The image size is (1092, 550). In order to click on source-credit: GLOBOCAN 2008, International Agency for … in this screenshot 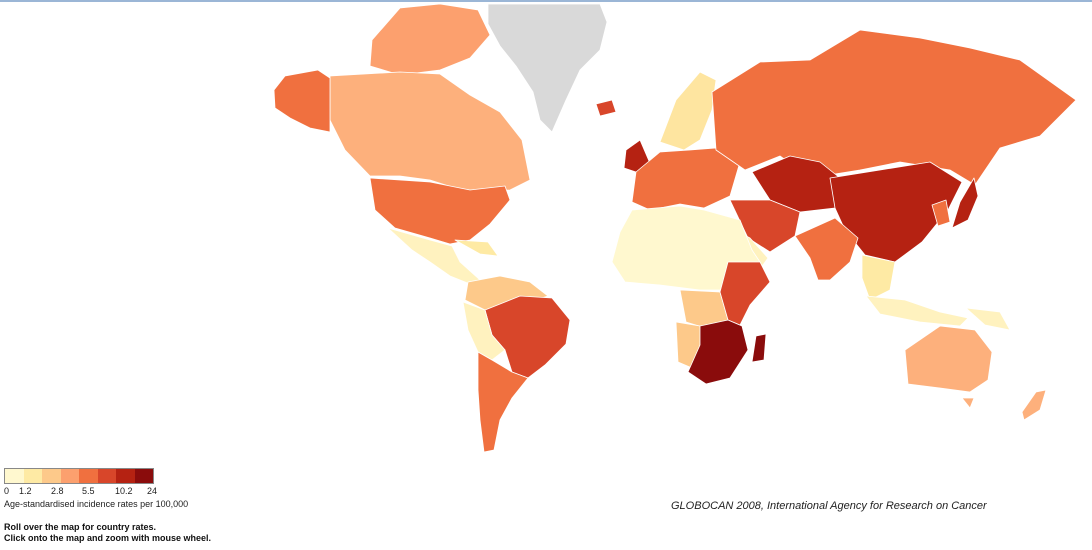, I will do `click(829, 506)`.